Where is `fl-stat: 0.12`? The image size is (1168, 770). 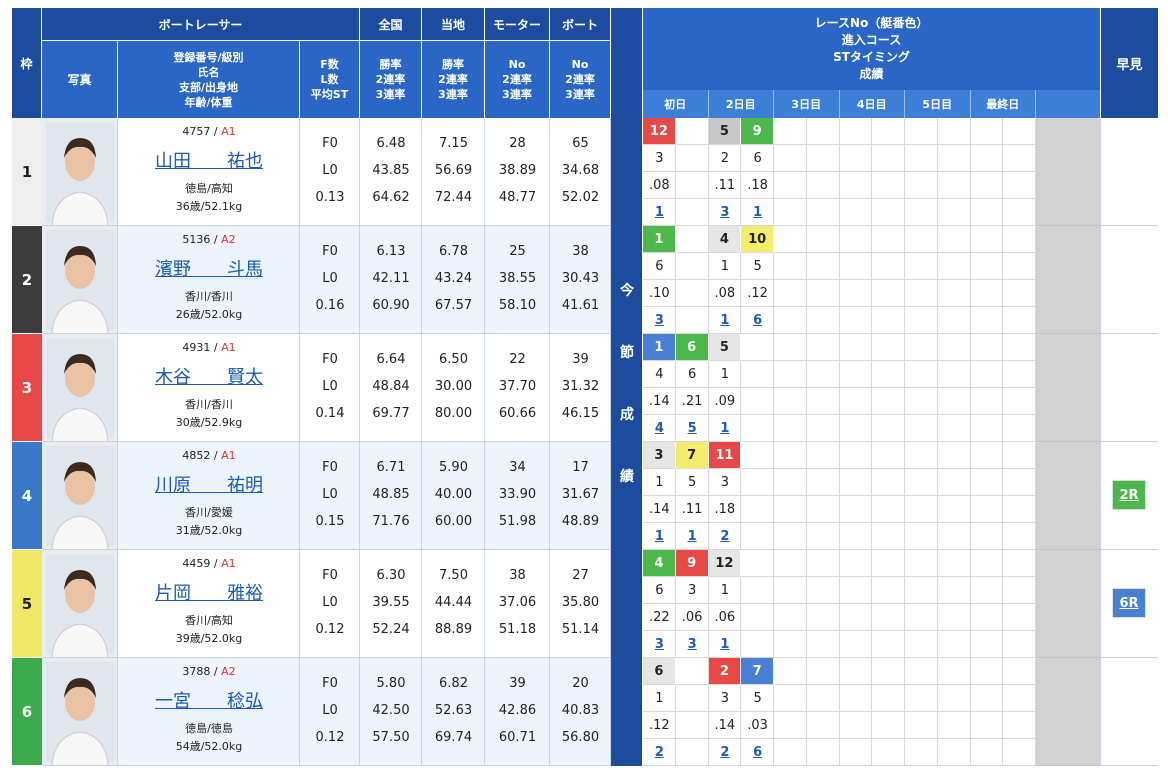 fl-stat: 0.12 is located at coordinates (330, 737).